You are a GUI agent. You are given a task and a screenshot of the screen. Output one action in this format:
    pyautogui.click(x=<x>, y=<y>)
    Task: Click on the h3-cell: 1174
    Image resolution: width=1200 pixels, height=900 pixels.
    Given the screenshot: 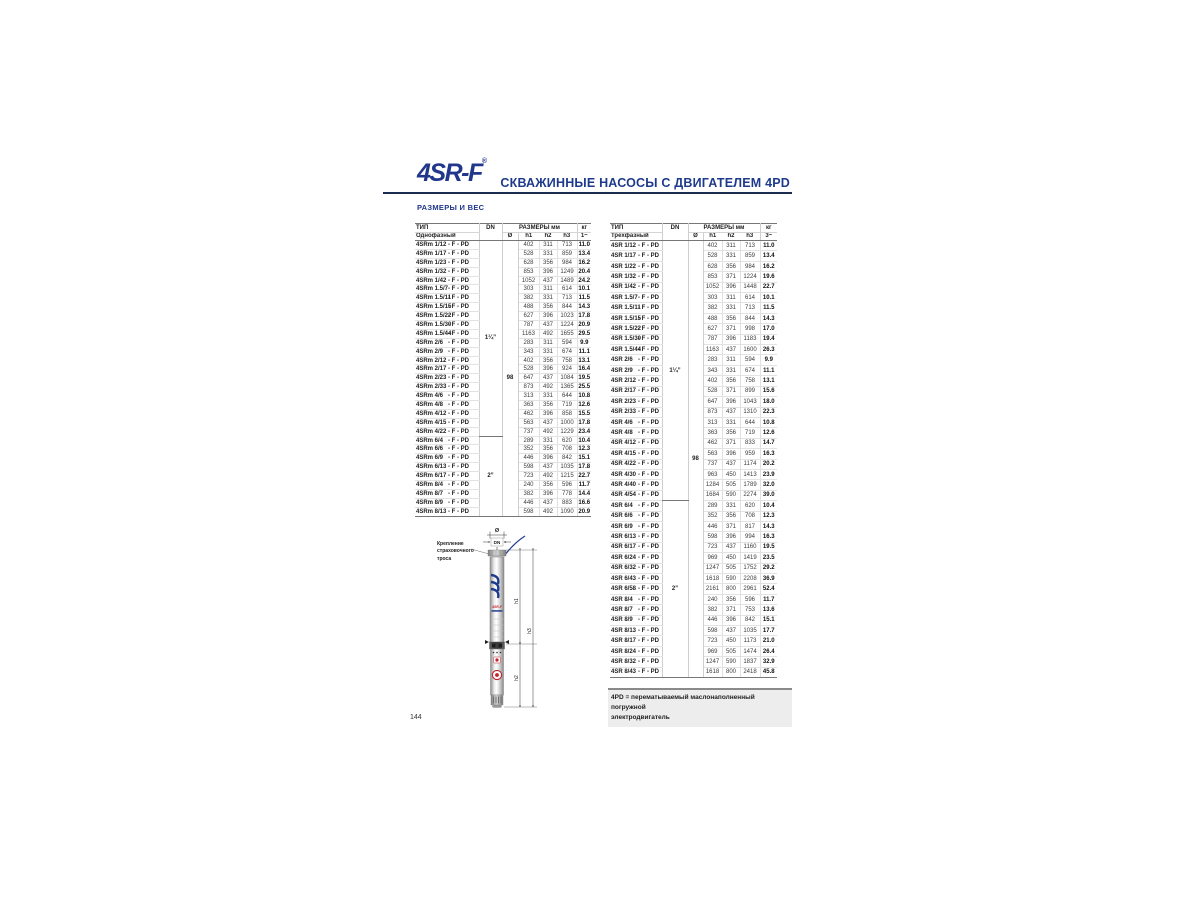 What is the action you would take?
    pyautogui.click(x=750, y=464)
    